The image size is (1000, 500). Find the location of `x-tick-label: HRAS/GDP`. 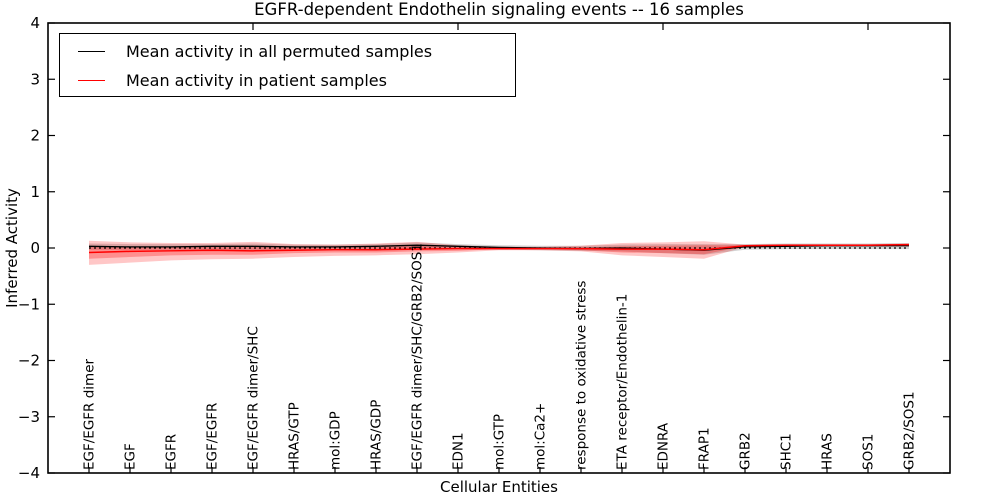

x-tick-label: HRAS/GDP is located at coordinates (377, 435).